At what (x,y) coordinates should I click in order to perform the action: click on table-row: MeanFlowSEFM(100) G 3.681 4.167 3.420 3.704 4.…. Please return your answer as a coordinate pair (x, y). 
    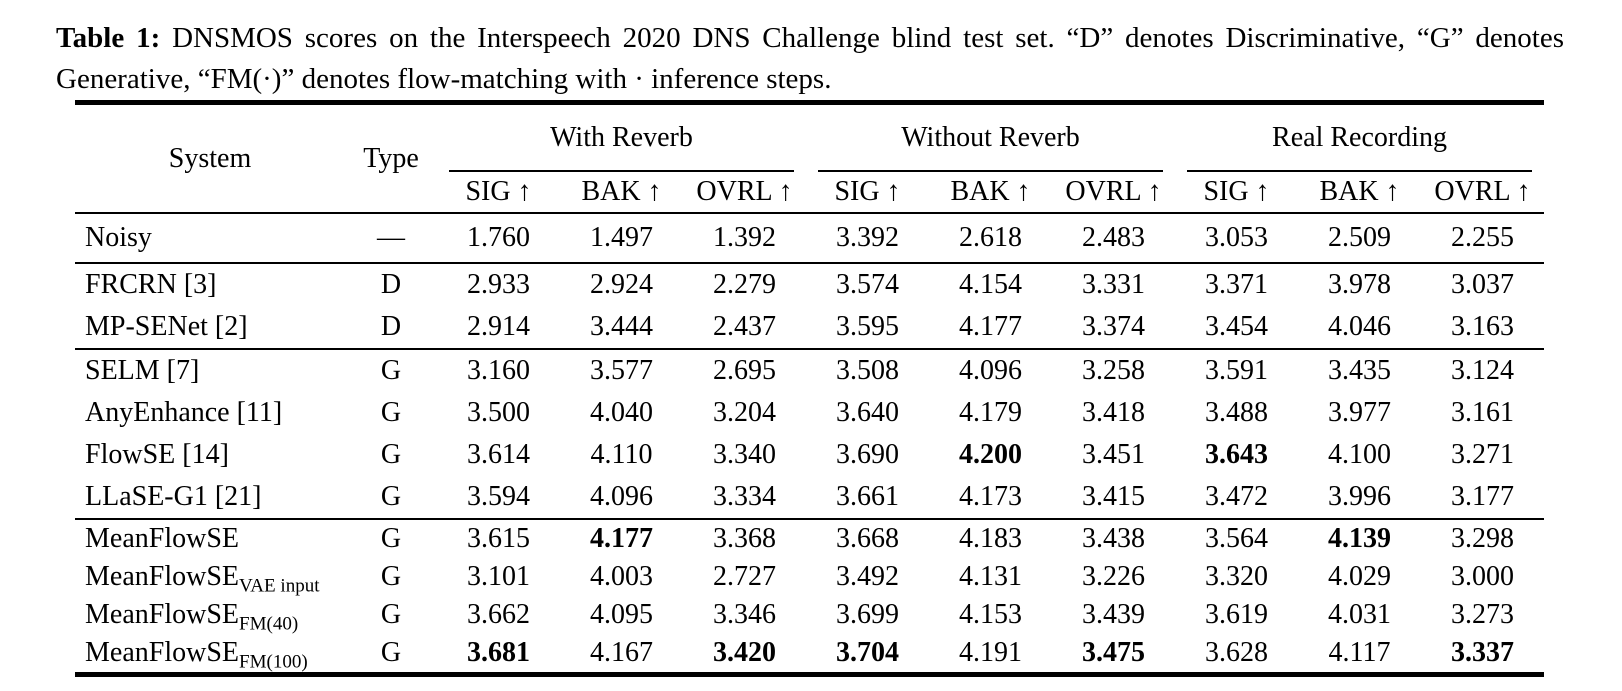
    Looking at the image, I should click on (809, 654).